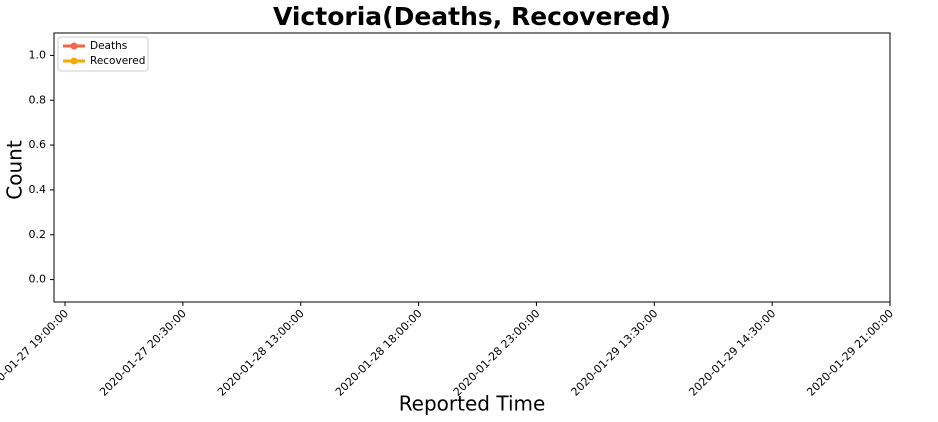 This screenshot has width=938, height=422. What do you see at coordinates (15, 170) in the screenshot?
I see `y-axis-label: Count` at bounding box center [15, 170].